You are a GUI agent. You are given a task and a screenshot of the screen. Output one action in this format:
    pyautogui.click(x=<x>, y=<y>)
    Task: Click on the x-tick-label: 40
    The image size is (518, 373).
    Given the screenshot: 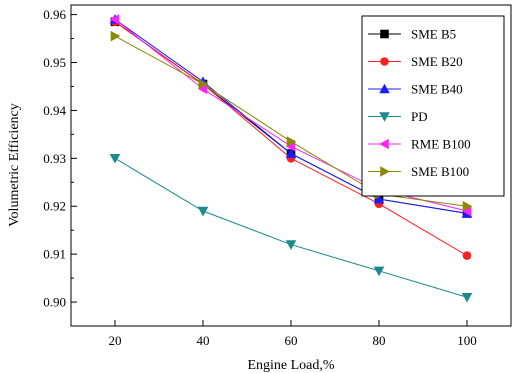 What is the action you would take?
    pyautogui.click(x=203, y=340)
    